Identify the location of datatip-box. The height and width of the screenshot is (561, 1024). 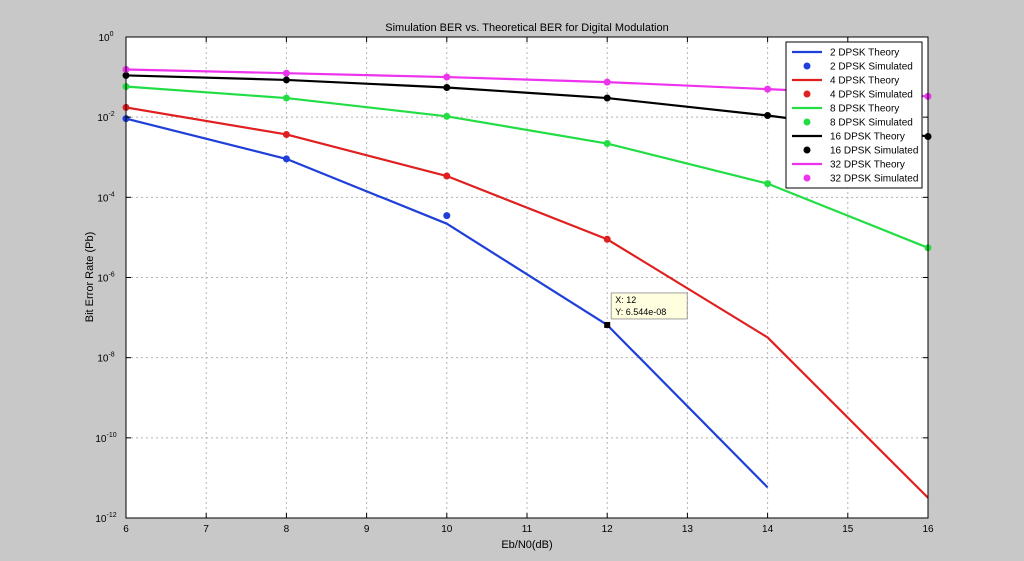
(649, 306).